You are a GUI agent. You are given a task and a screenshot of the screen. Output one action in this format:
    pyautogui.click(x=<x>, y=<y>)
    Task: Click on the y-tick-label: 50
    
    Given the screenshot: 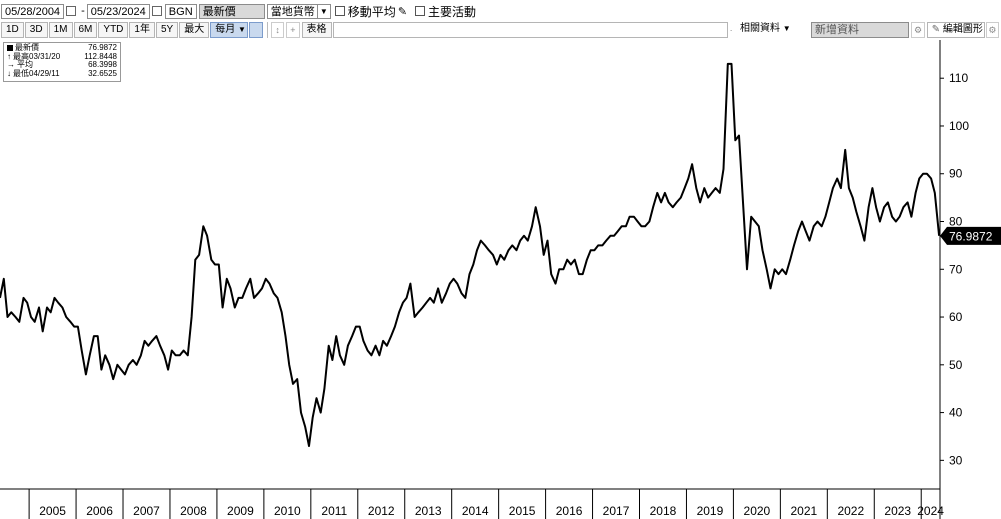 What is the action you would take?
    pyautogui.click(x=956, y=365)
    